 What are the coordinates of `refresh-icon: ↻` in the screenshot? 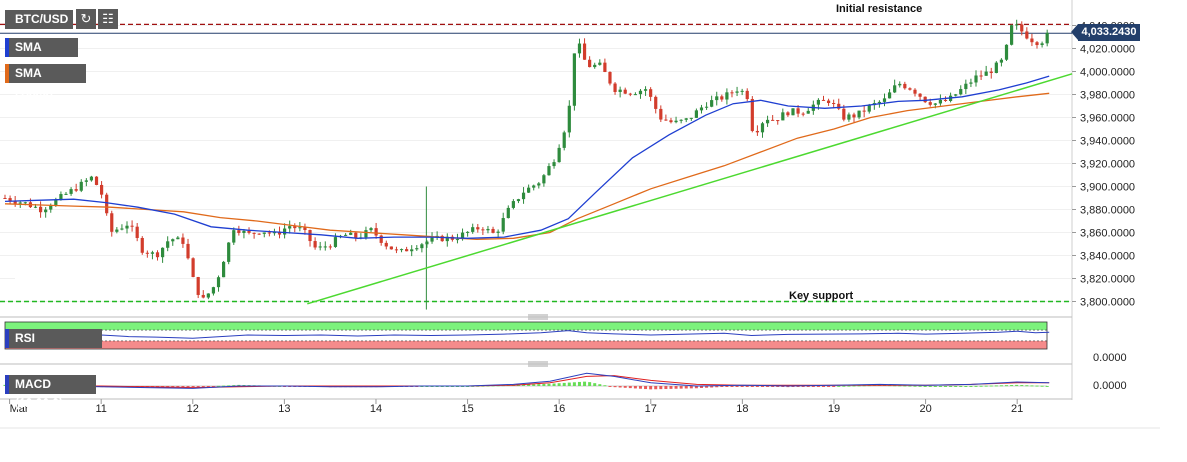 It's located at (86, 19).